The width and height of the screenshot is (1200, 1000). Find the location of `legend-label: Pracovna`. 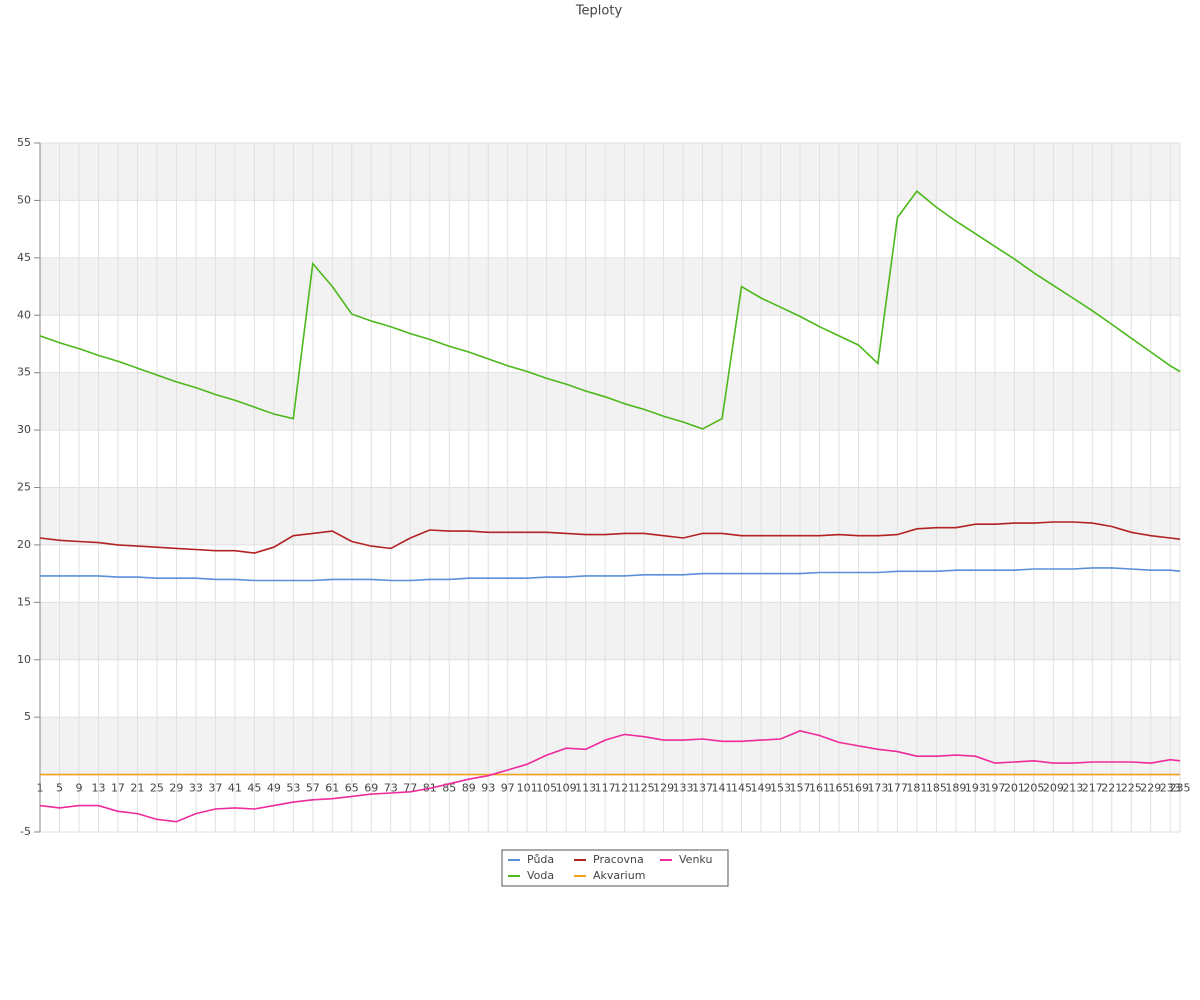

legend-label: Pracovna is located at coordinates (618, 859).